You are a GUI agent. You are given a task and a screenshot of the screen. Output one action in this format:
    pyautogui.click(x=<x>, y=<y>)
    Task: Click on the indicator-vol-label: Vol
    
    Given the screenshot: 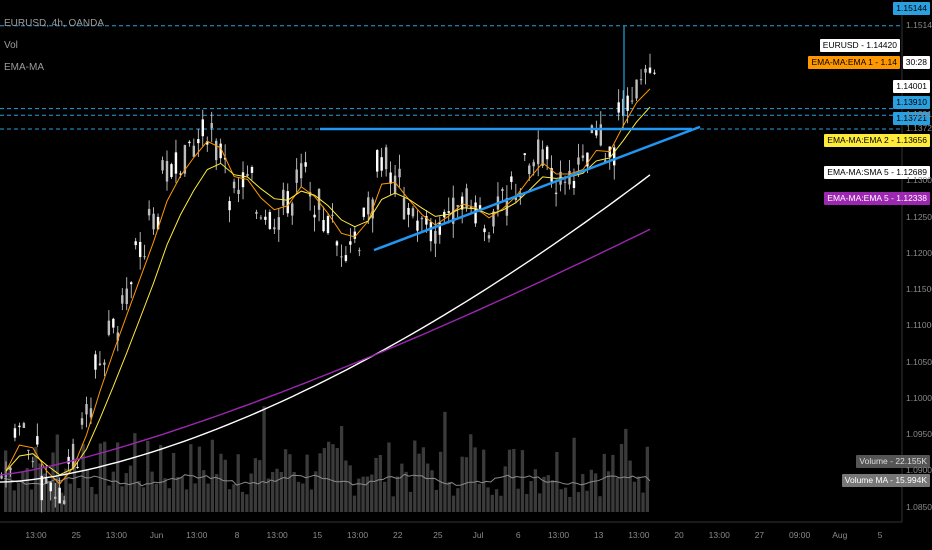 What is the action you would take?
    pyautogui.click(x=11, y=45)
    